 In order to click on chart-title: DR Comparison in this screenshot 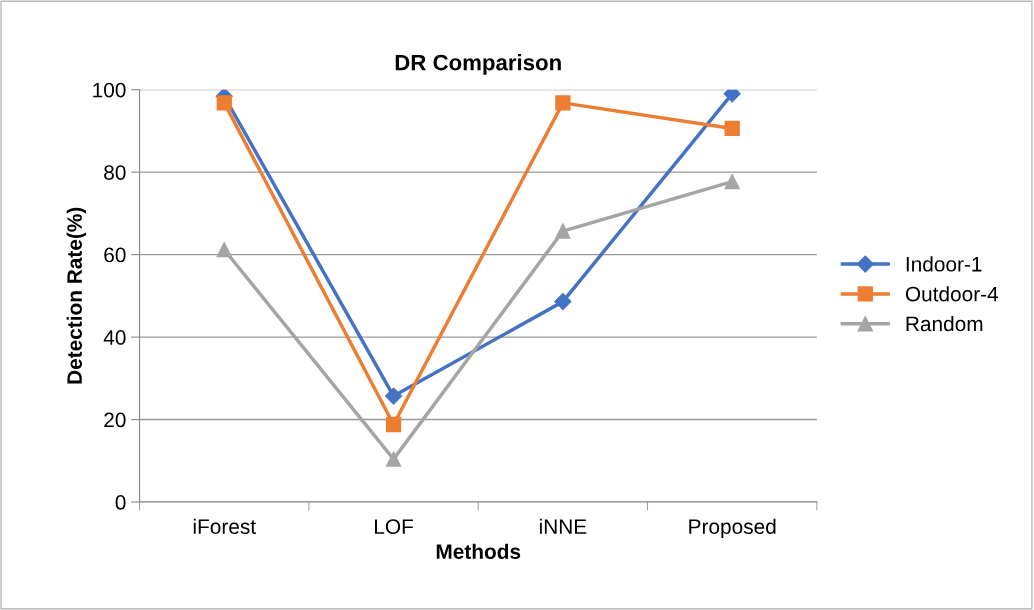, I will do `click(478, 64)`.